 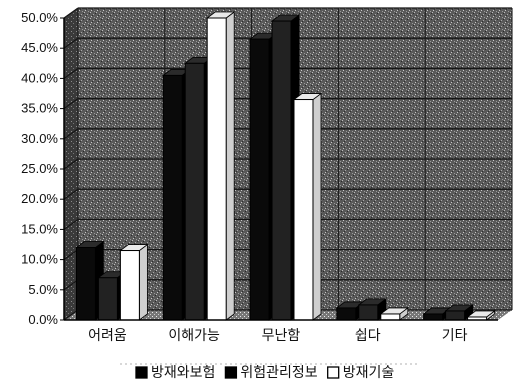 I want to click on y-tick-label: 50.0%, so click(x=39, y=17).